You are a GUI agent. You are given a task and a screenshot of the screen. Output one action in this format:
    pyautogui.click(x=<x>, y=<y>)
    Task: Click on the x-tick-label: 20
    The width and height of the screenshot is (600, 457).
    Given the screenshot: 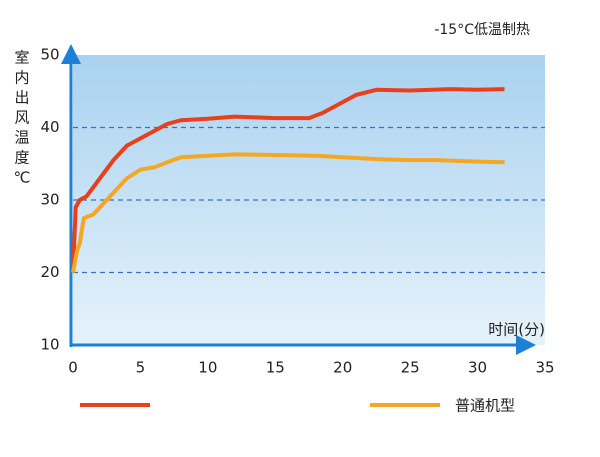 What is the action you would take?
    pyautogui.click(x=342, y=368)
    